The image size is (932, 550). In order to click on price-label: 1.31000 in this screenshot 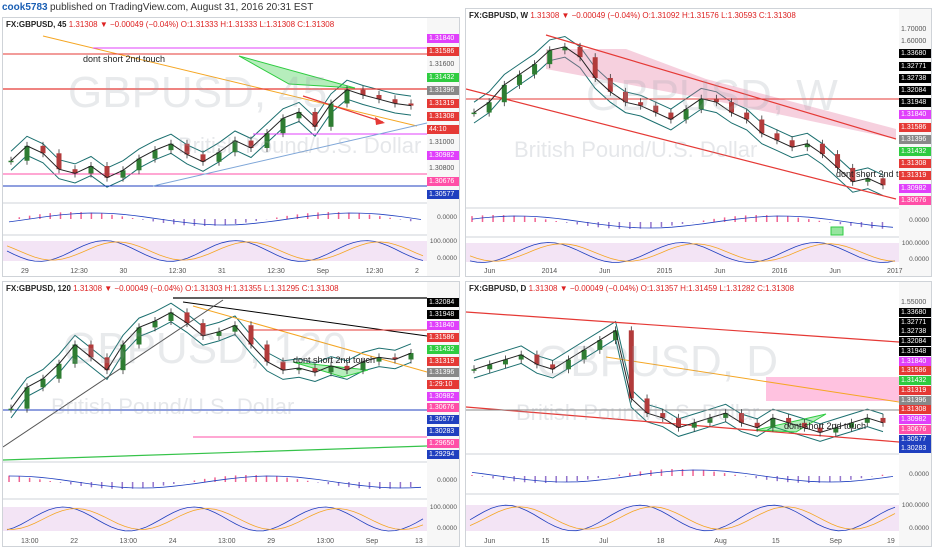, I will do `click(442, 142)`.